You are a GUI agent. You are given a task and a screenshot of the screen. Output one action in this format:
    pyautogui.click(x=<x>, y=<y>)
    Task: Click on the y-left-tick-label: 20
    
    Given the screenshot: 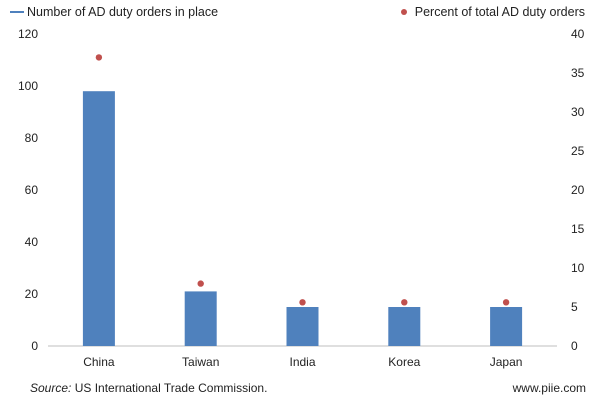 What is the action you would take?
    pyautogui.click(x=32, y=294)
    